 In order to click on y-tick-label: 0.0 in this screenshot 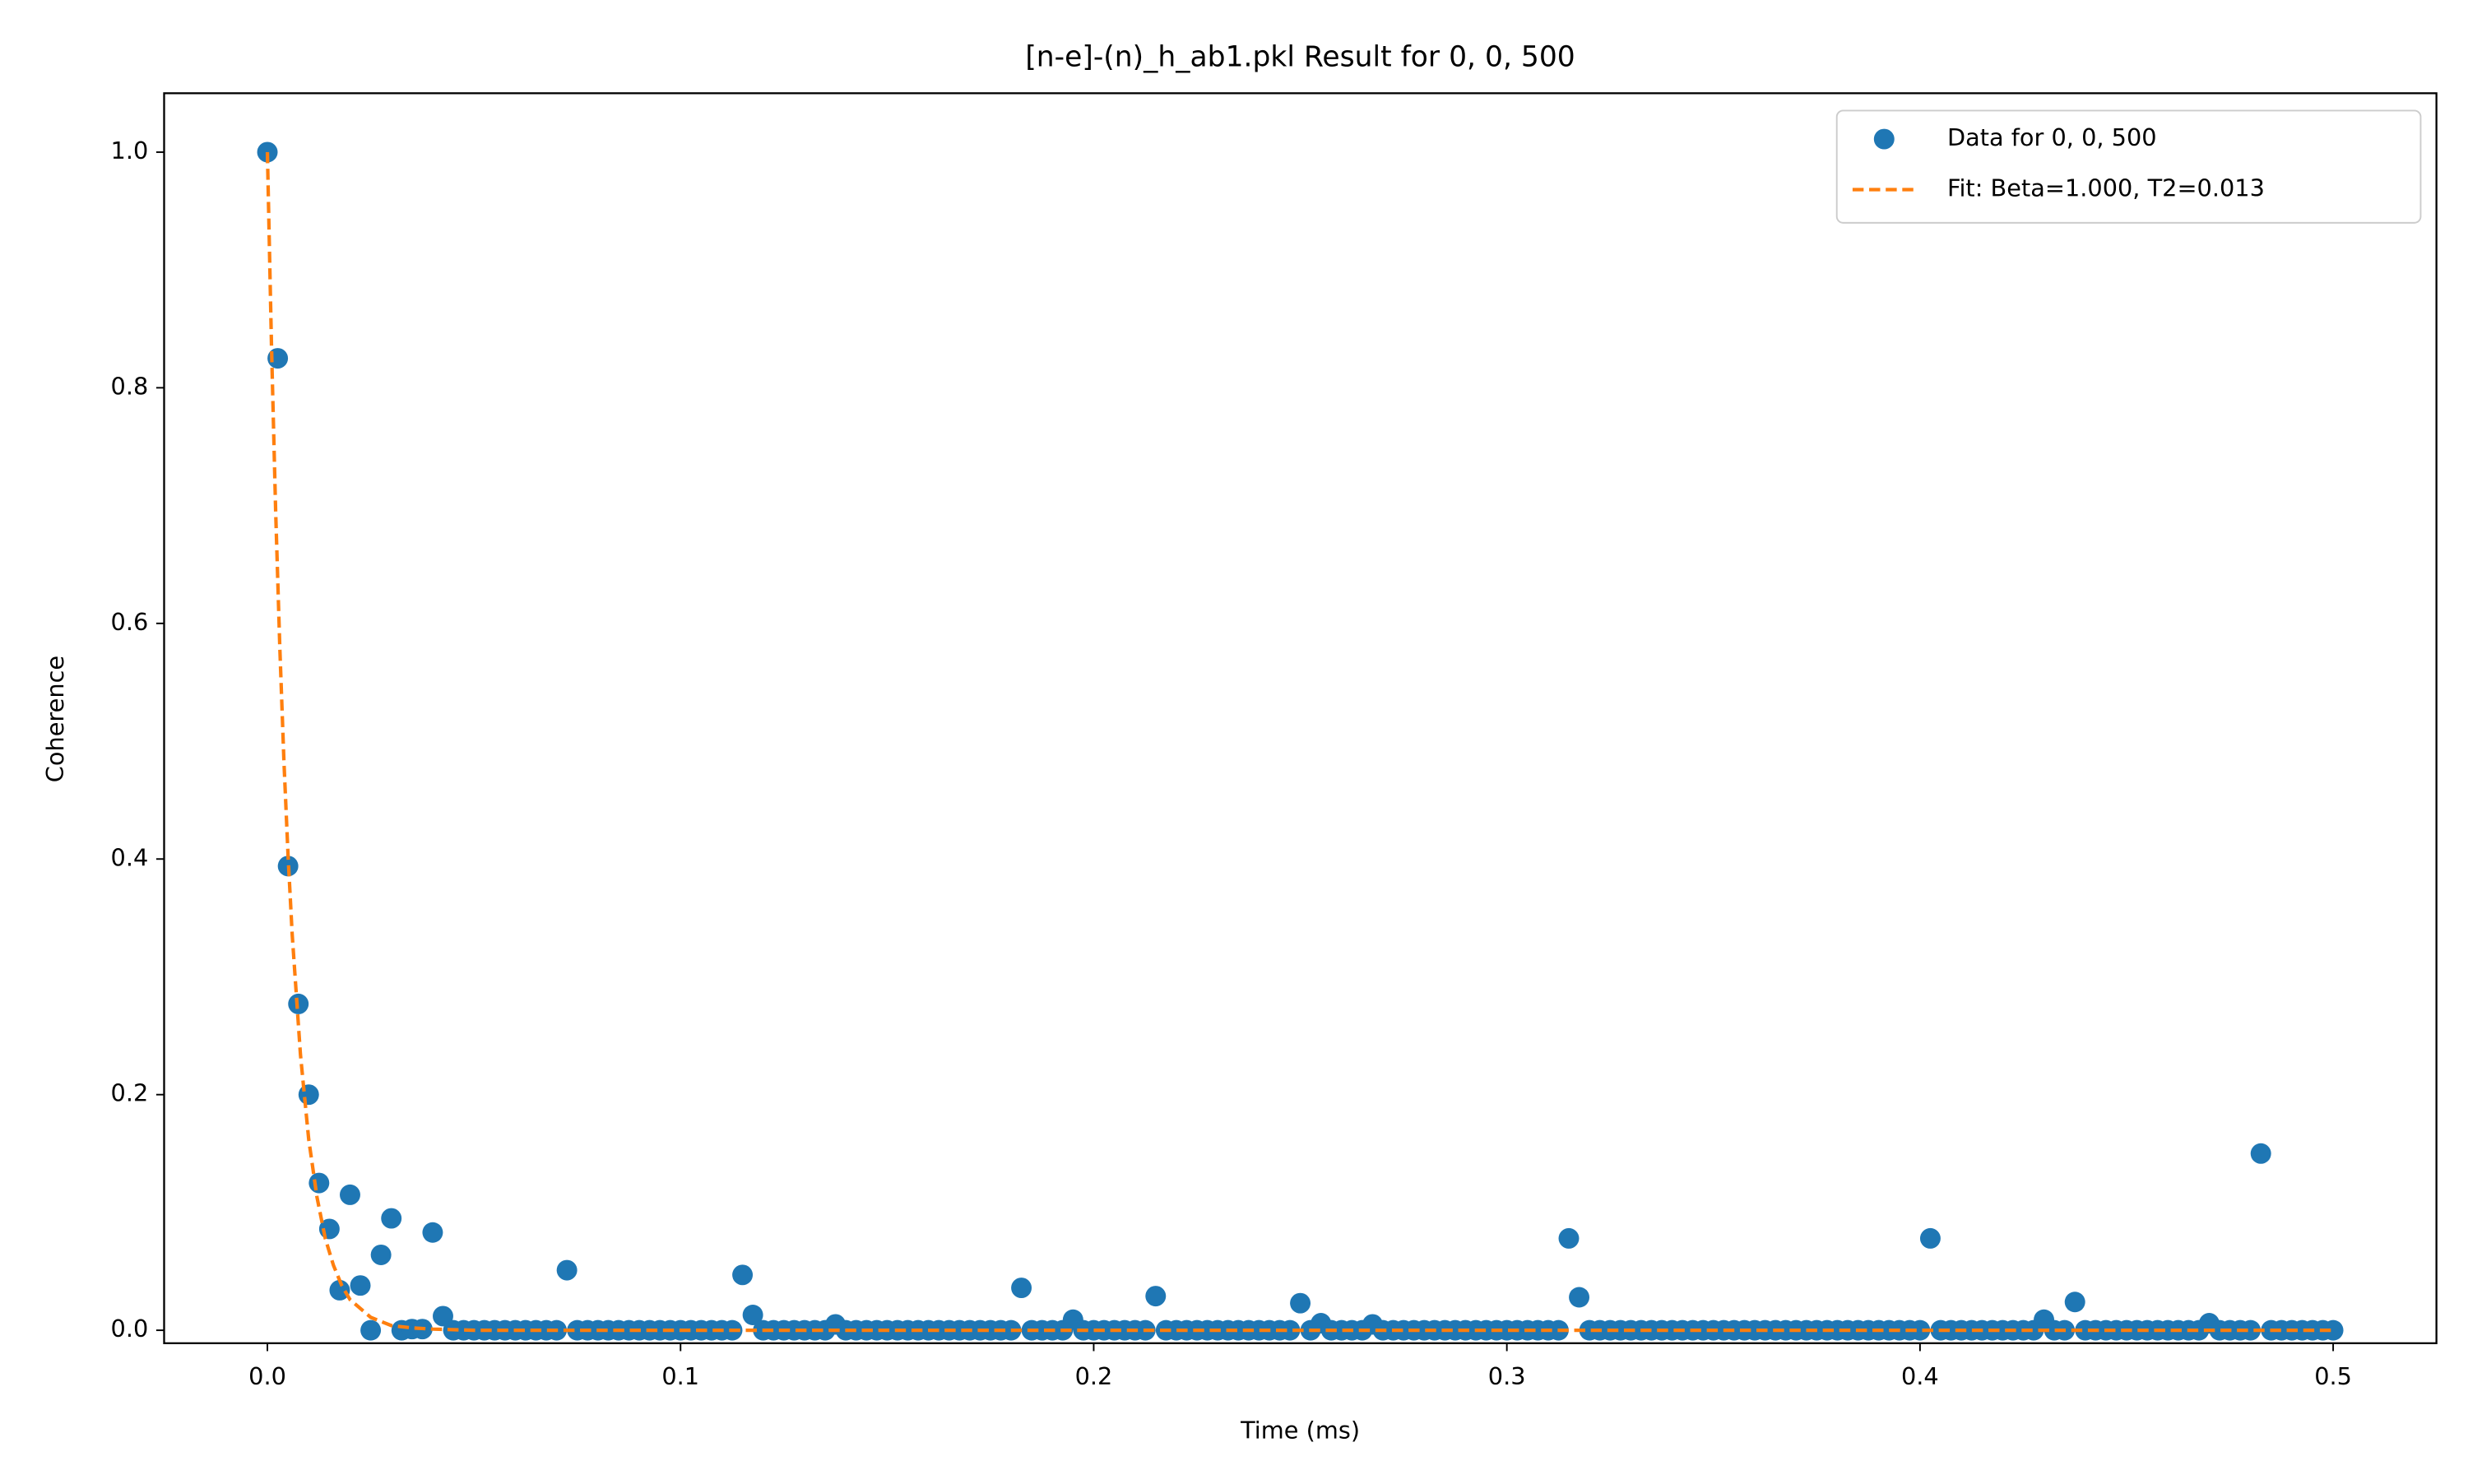, I will do `click(130, 1329)`.